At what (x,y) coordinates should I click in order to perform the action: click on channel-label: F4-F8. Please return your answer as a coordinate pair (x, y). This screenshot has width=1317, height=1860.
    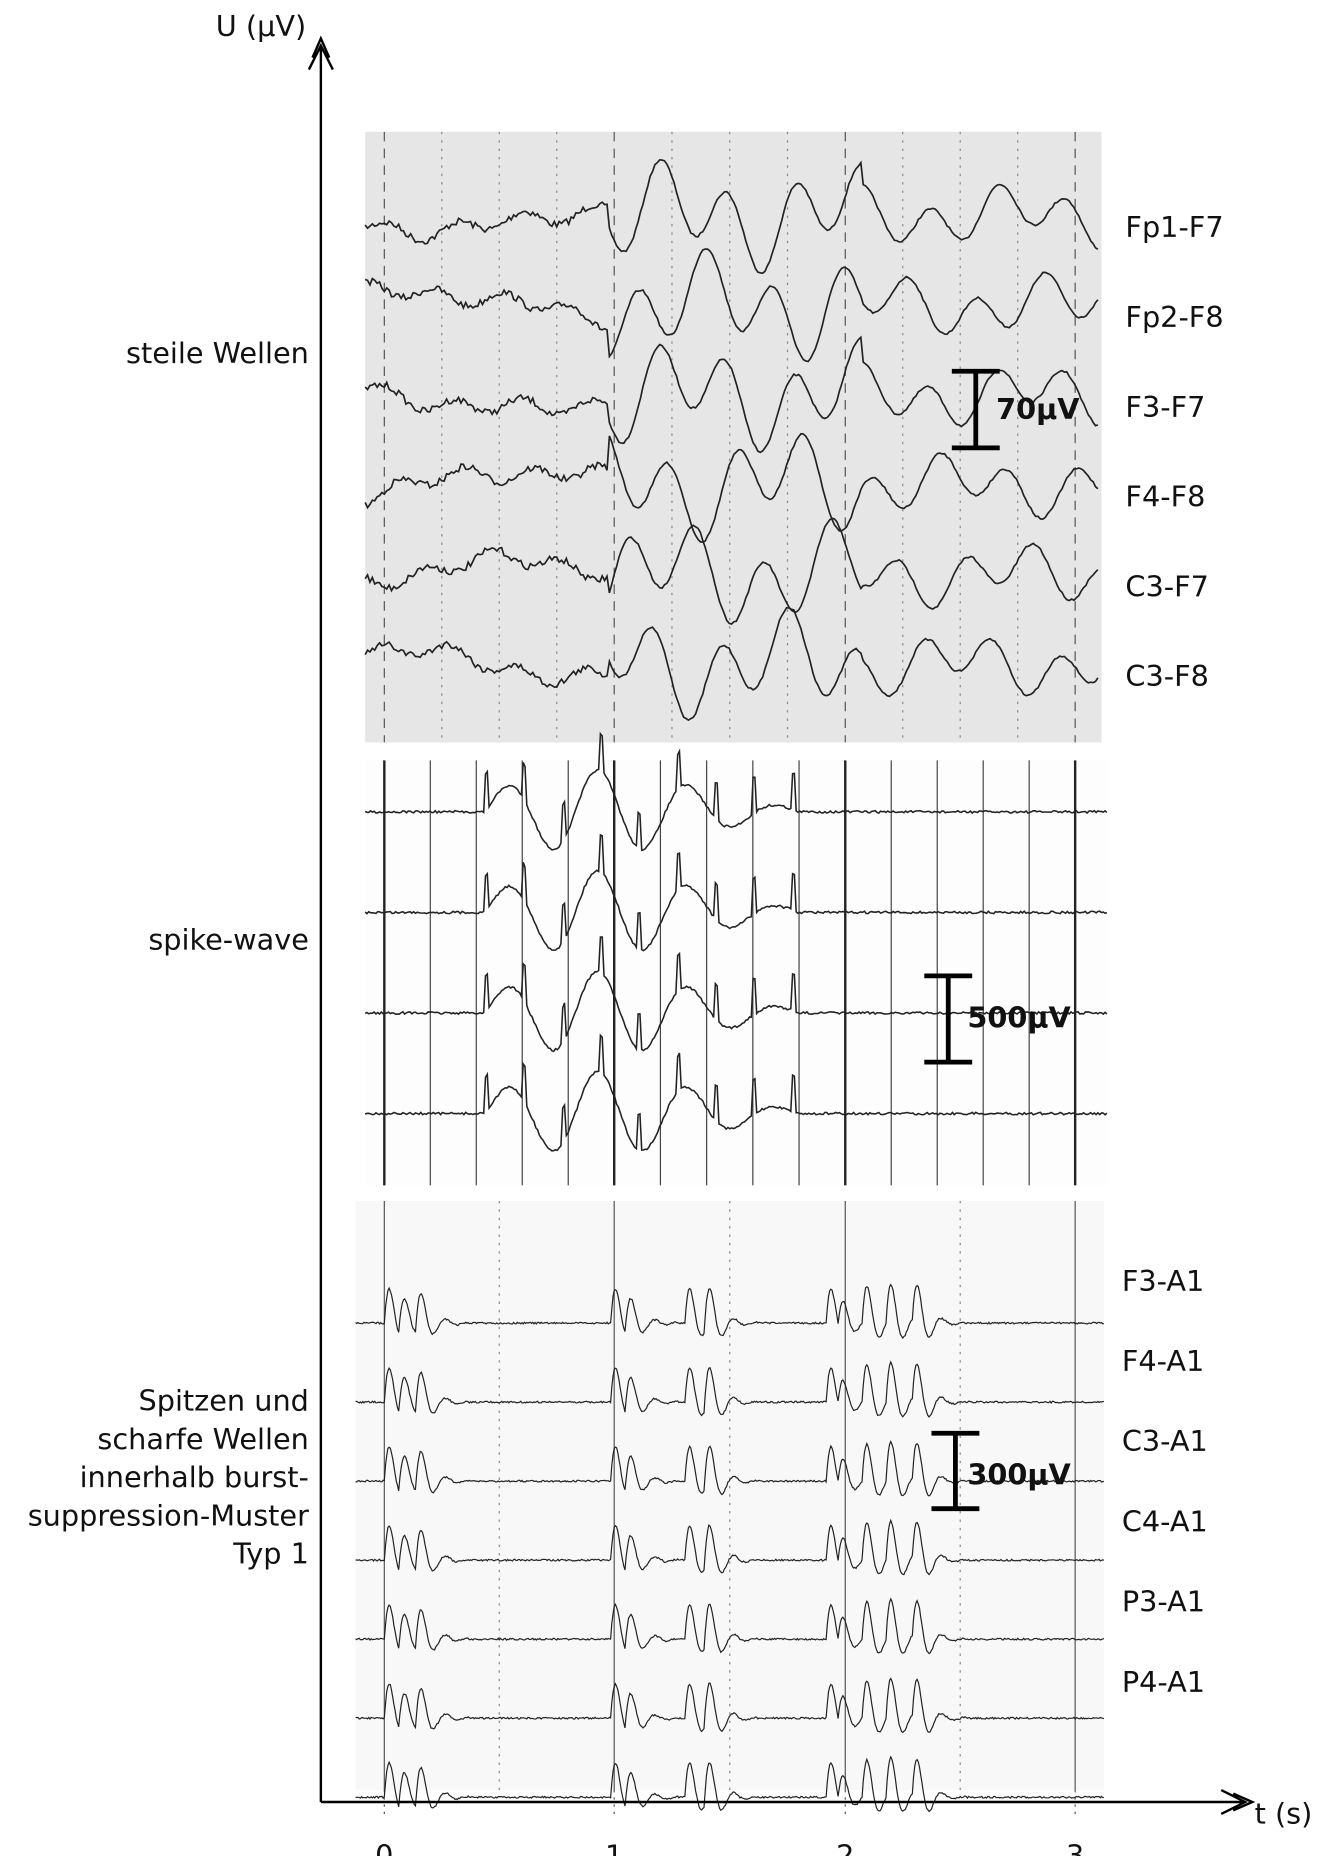
    Looking at the image, I should click on (1165, 497).